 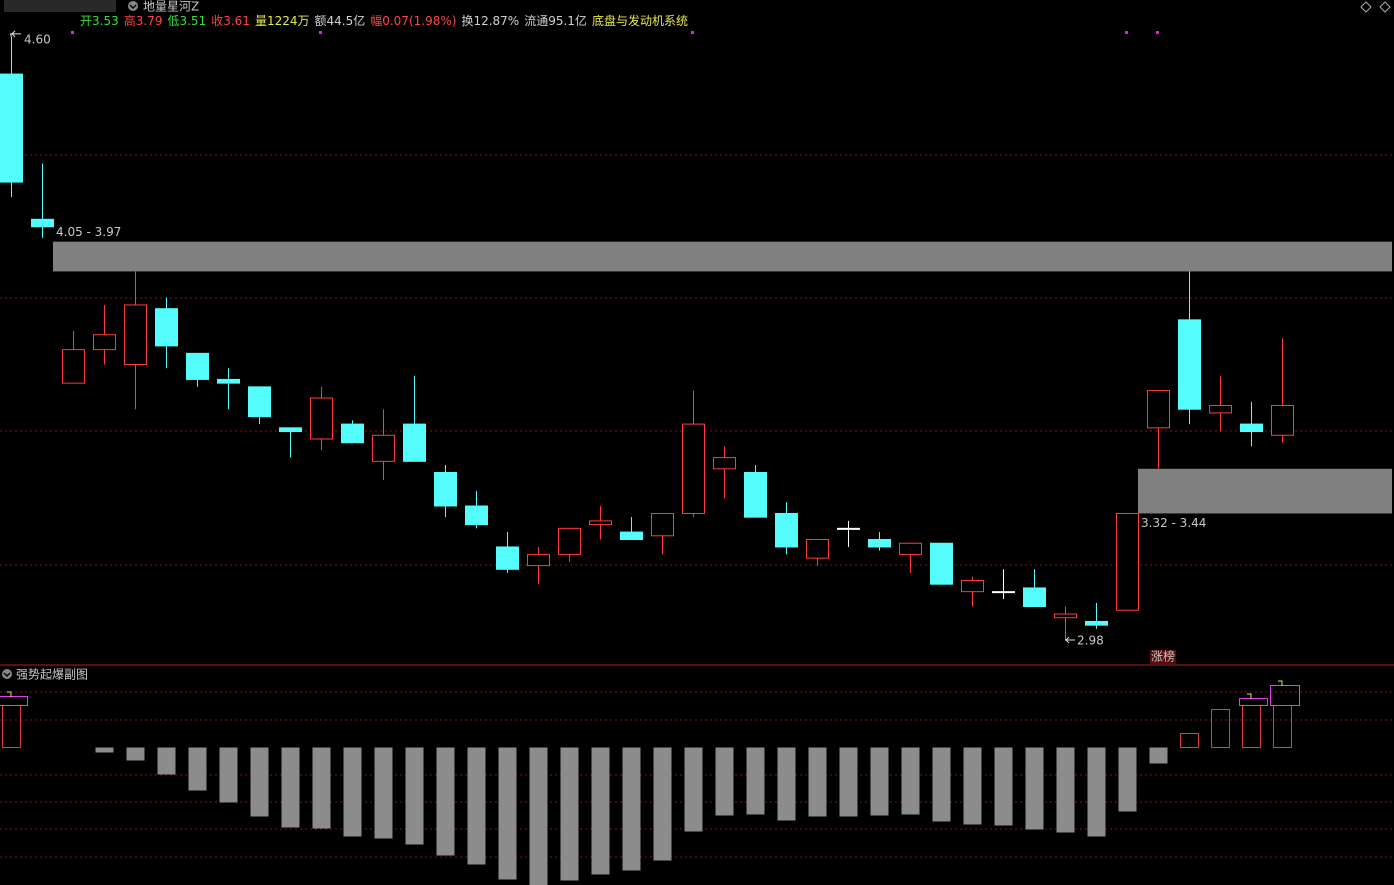 What do you see at coordinates (230, 21) in the screenshot?
I see `quote-item: 收3.61` at bounding box center [230, 21].